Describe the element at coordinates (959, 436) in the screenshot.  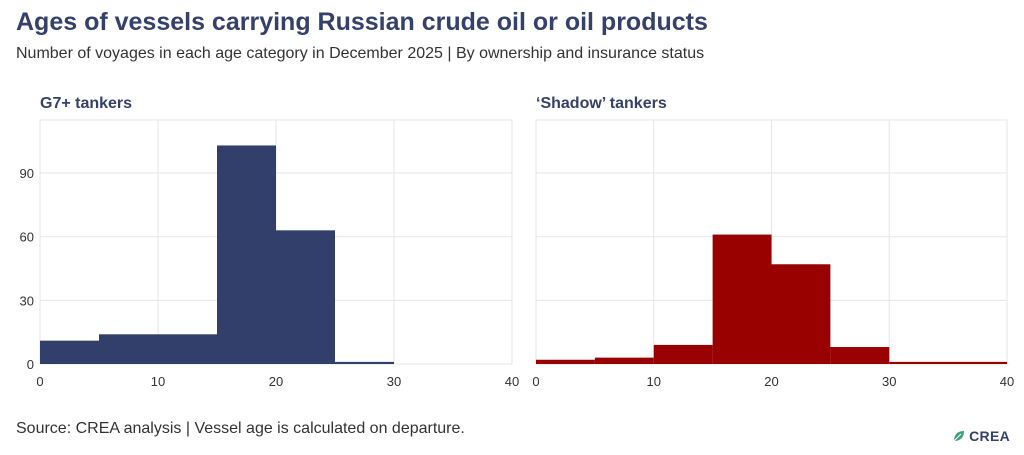
I see `crea-leaf-icon` at that location.